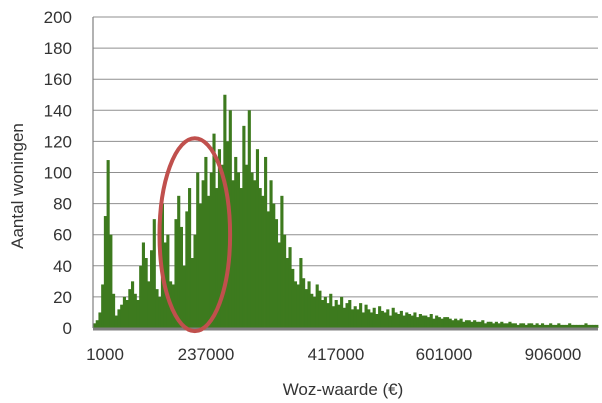 This screenshot has width=602, height=403. What do you see at coordinates (58, 79) in the screenshot?
I see `y-tick-label: 160` at bounding box center [58, 79].